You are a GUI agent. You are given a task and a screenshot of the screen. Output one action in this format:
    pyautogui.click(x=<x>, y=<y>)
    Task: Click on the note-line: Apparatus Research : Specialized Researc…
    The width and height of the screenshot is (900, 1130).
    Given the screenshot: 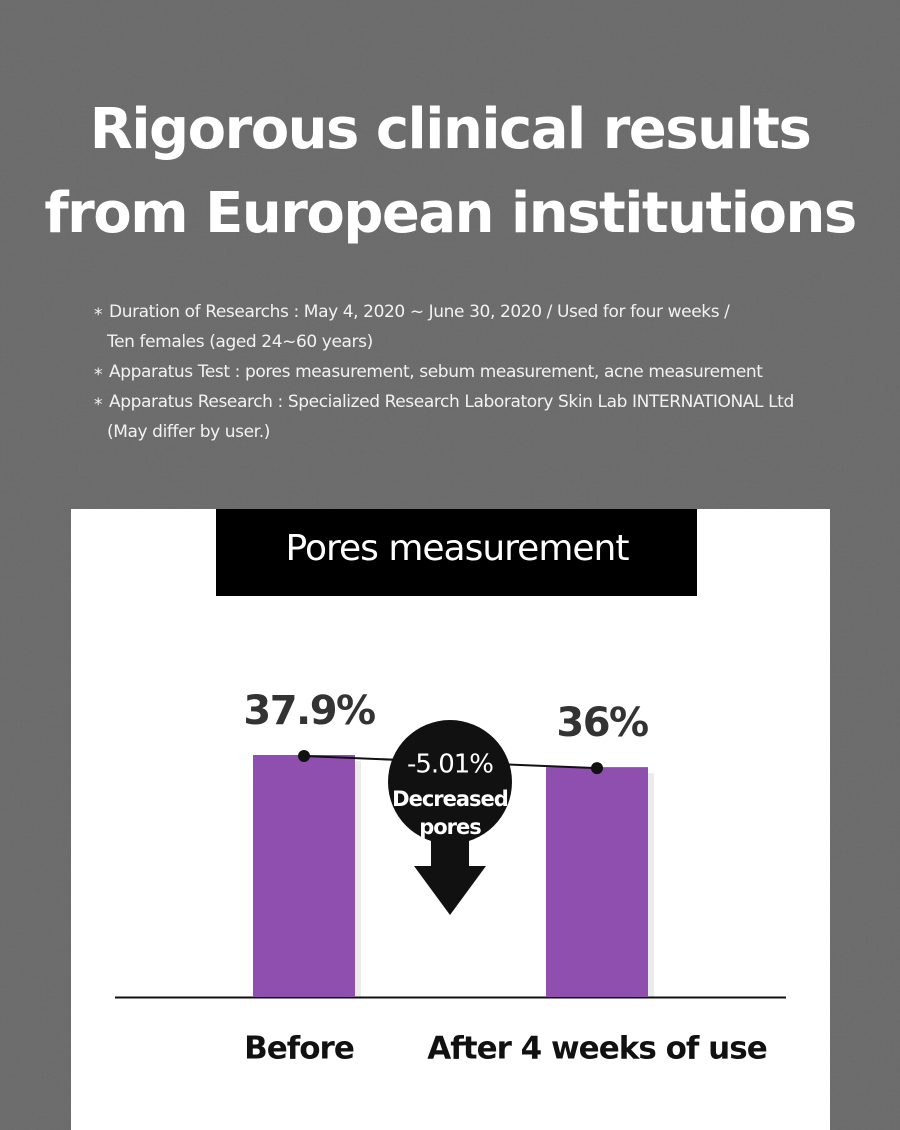 What is the action you would take?
    pyautogui.click(x=451, y=402)
    